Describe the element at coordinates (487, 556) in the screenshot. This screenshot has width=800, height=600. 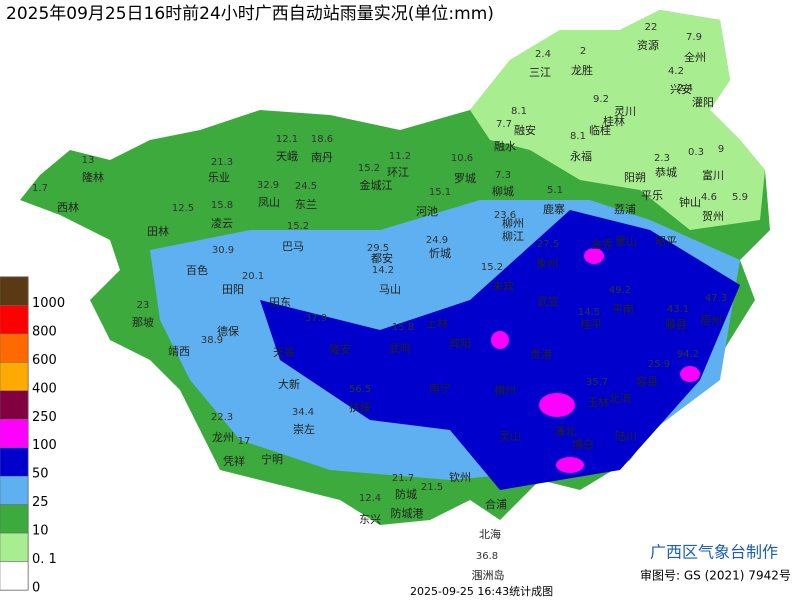
I see `station-value: 36.8` at that location.